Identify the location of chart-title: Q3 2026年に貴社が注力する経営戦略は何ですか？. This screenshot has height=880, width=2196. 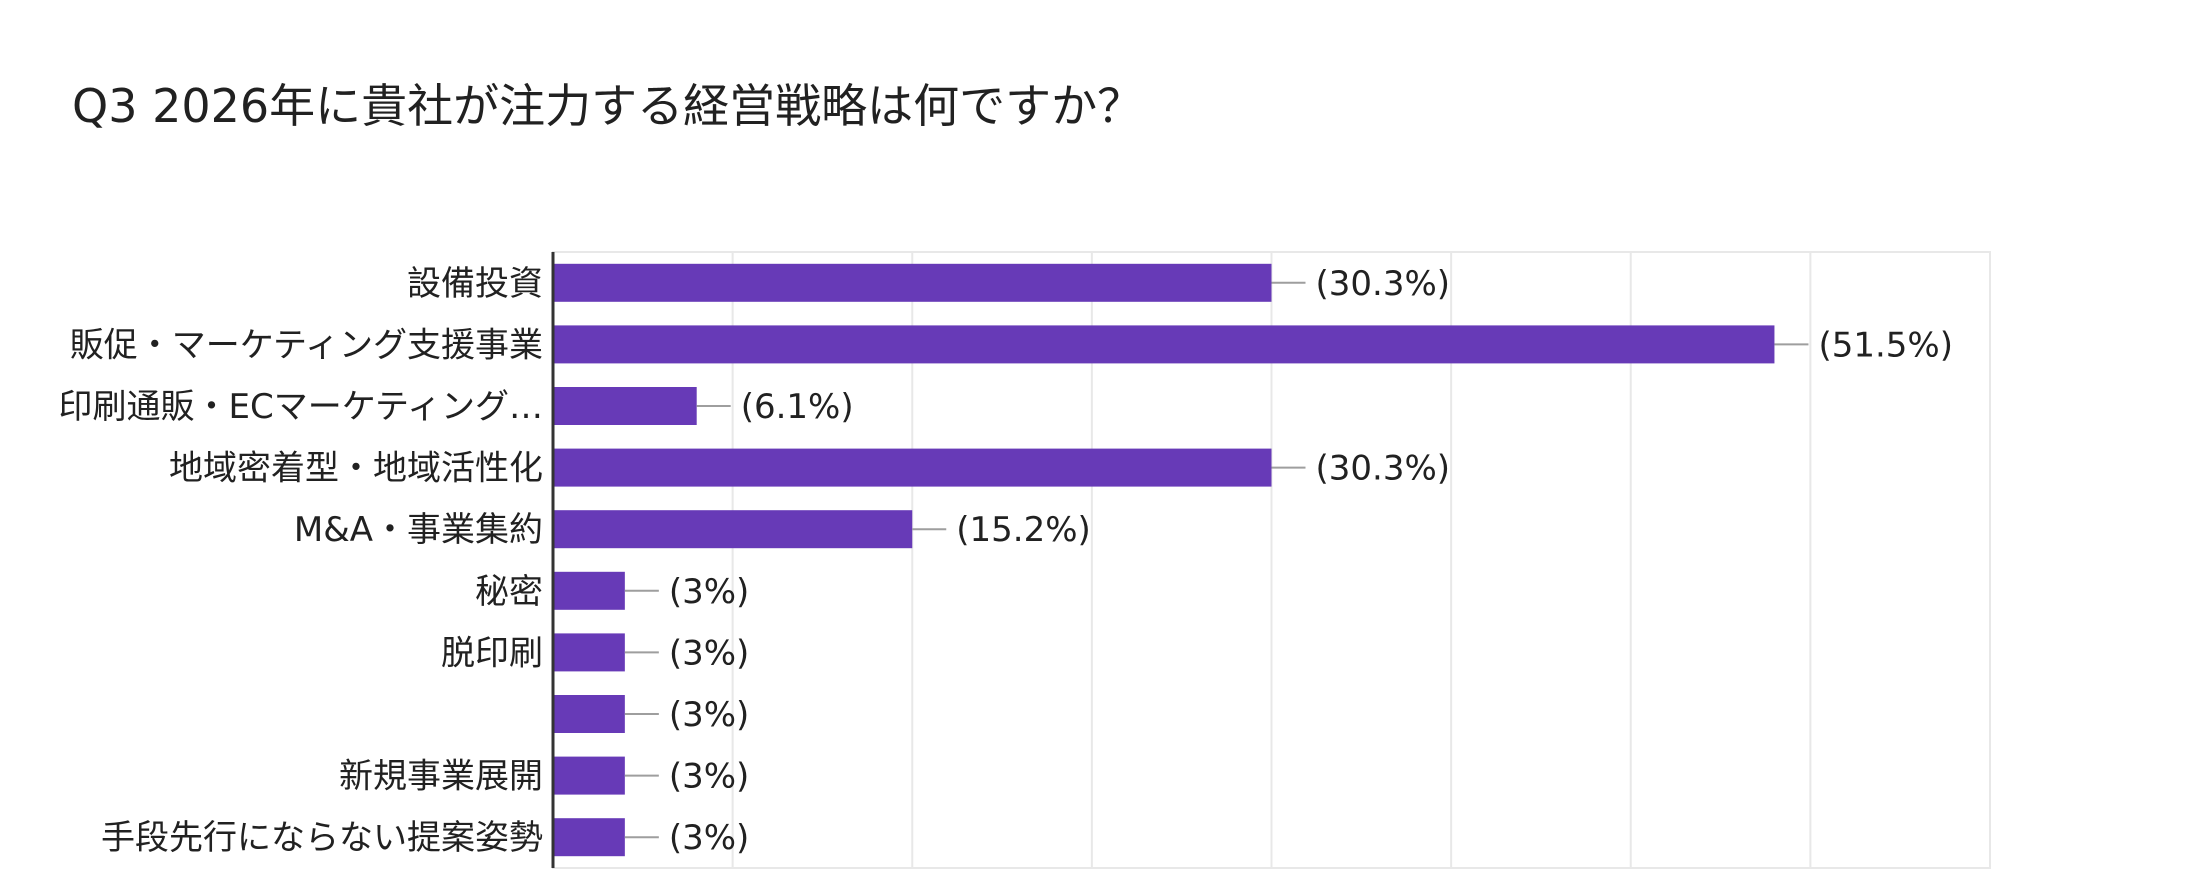
(608, 106).